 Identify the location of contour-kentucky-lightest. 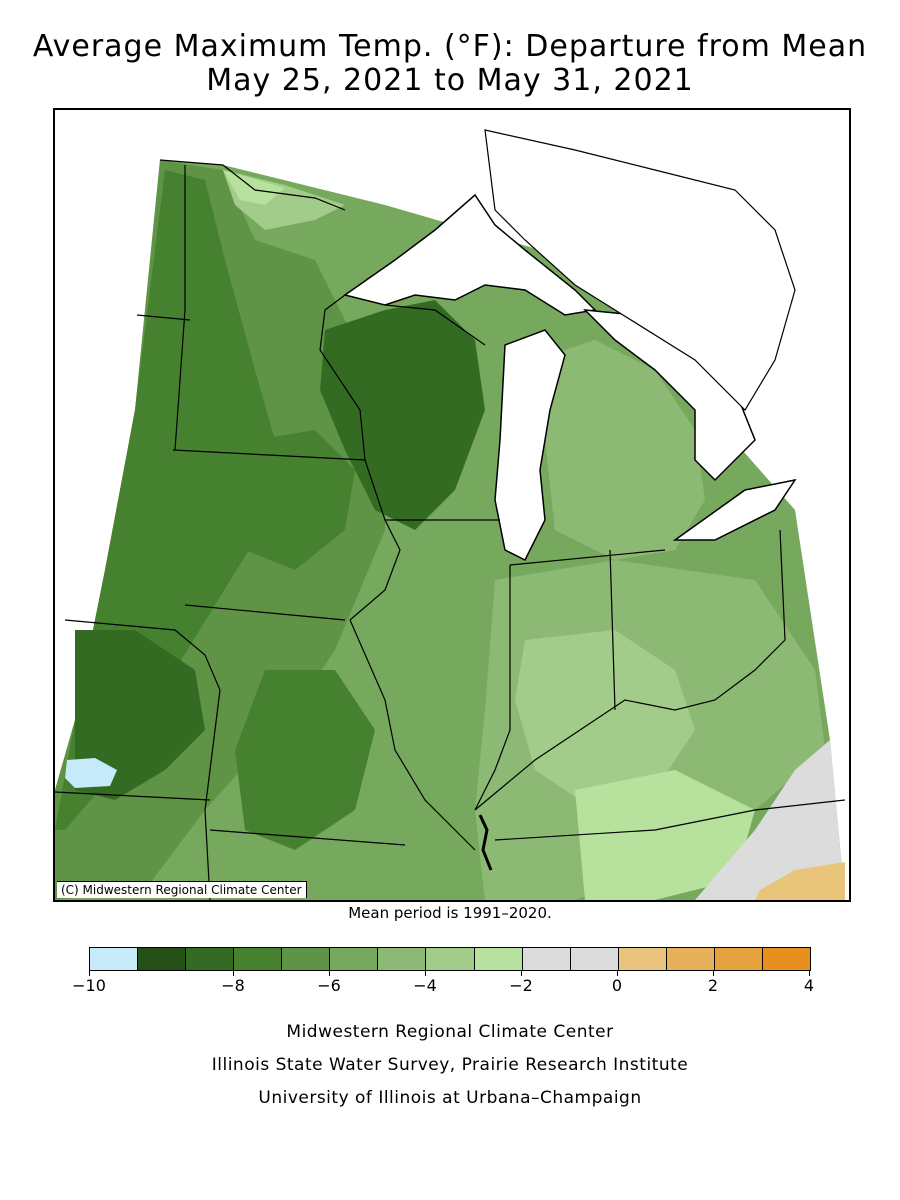
(665, 835).